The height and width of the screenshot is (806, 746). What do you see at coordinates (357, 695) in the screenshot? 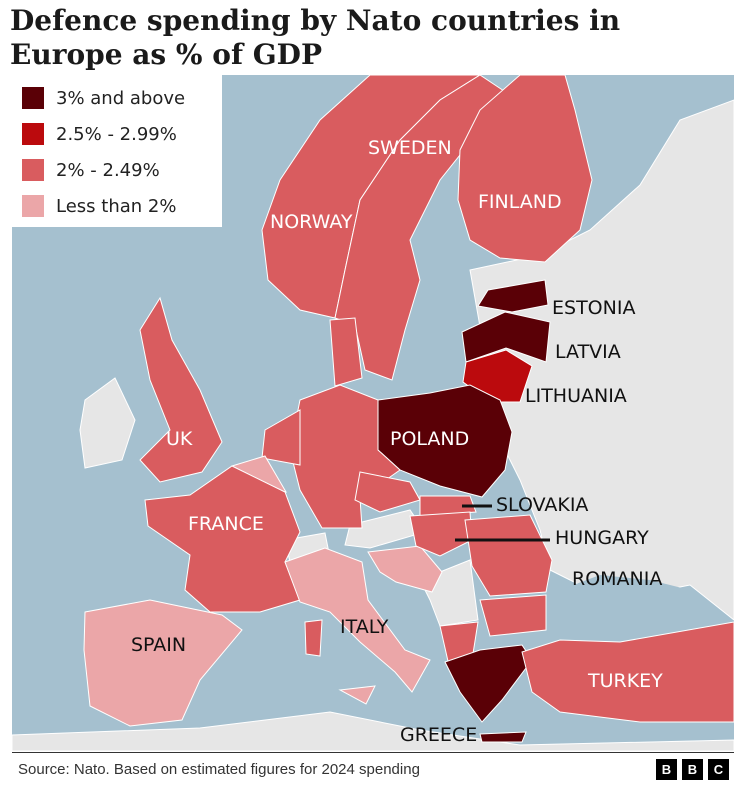
I see `country-sicily` at bounding box center [357, 695].